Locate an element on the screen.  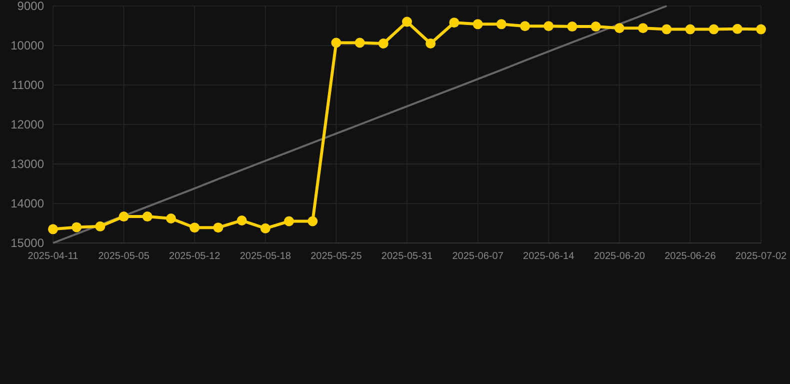
y-tick-label: 10000 is located at coordinates (27, 45).